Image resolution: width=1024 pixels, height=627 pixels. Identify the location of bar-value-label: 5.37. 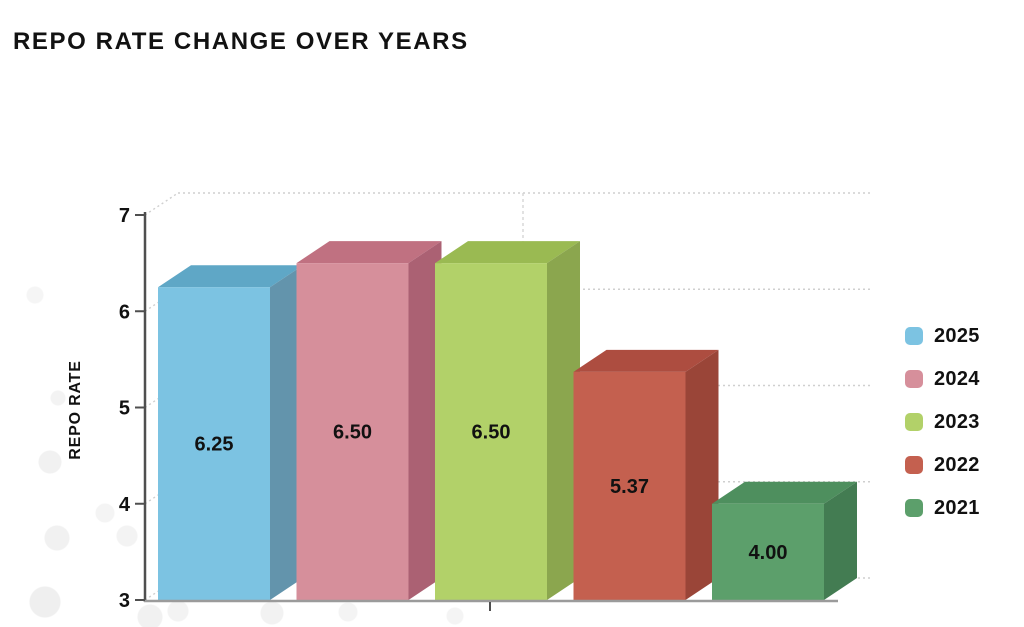
(629, 487).